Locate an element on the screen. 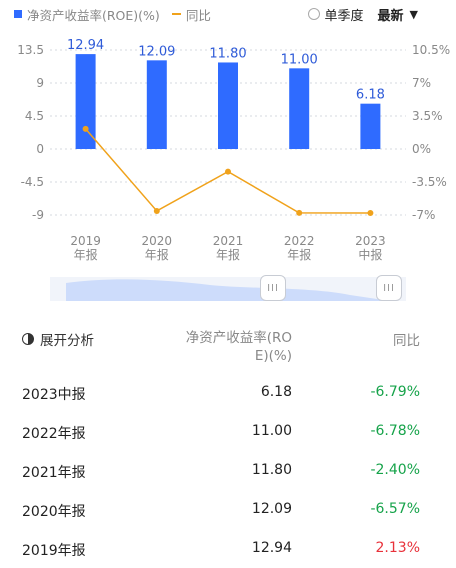 The width and height of the screenshot is (456, 568). bar-data-label: 6.18 is located at coordinates (370, 95).